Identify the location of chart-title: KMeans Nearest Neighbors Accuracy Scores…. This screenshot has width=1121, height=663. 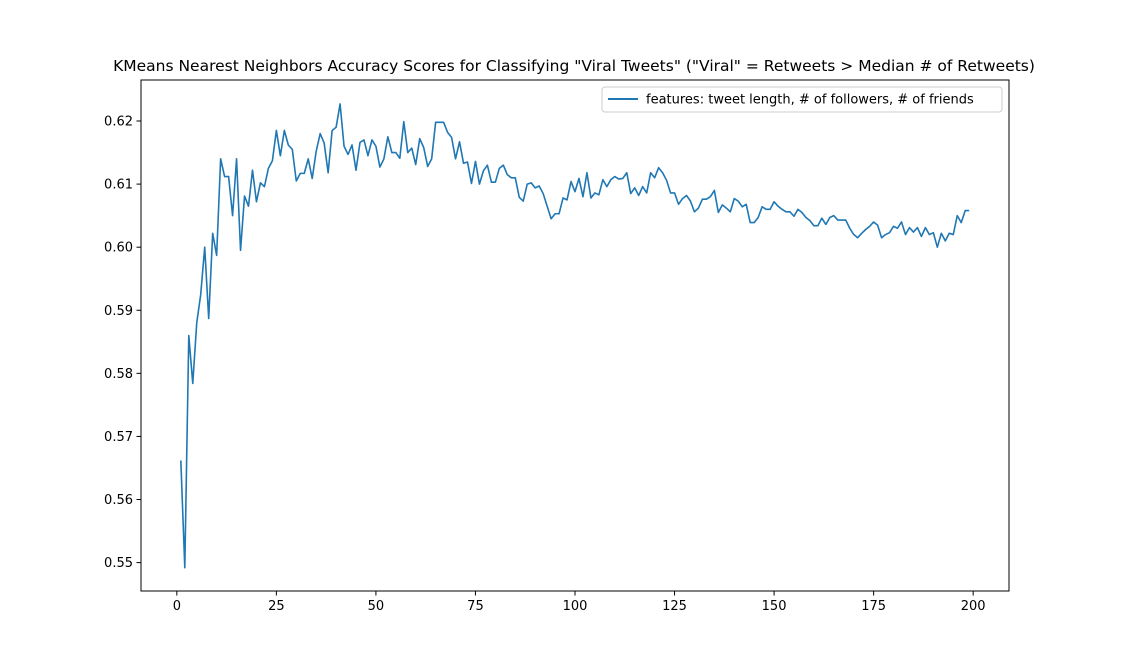
(574, 66).